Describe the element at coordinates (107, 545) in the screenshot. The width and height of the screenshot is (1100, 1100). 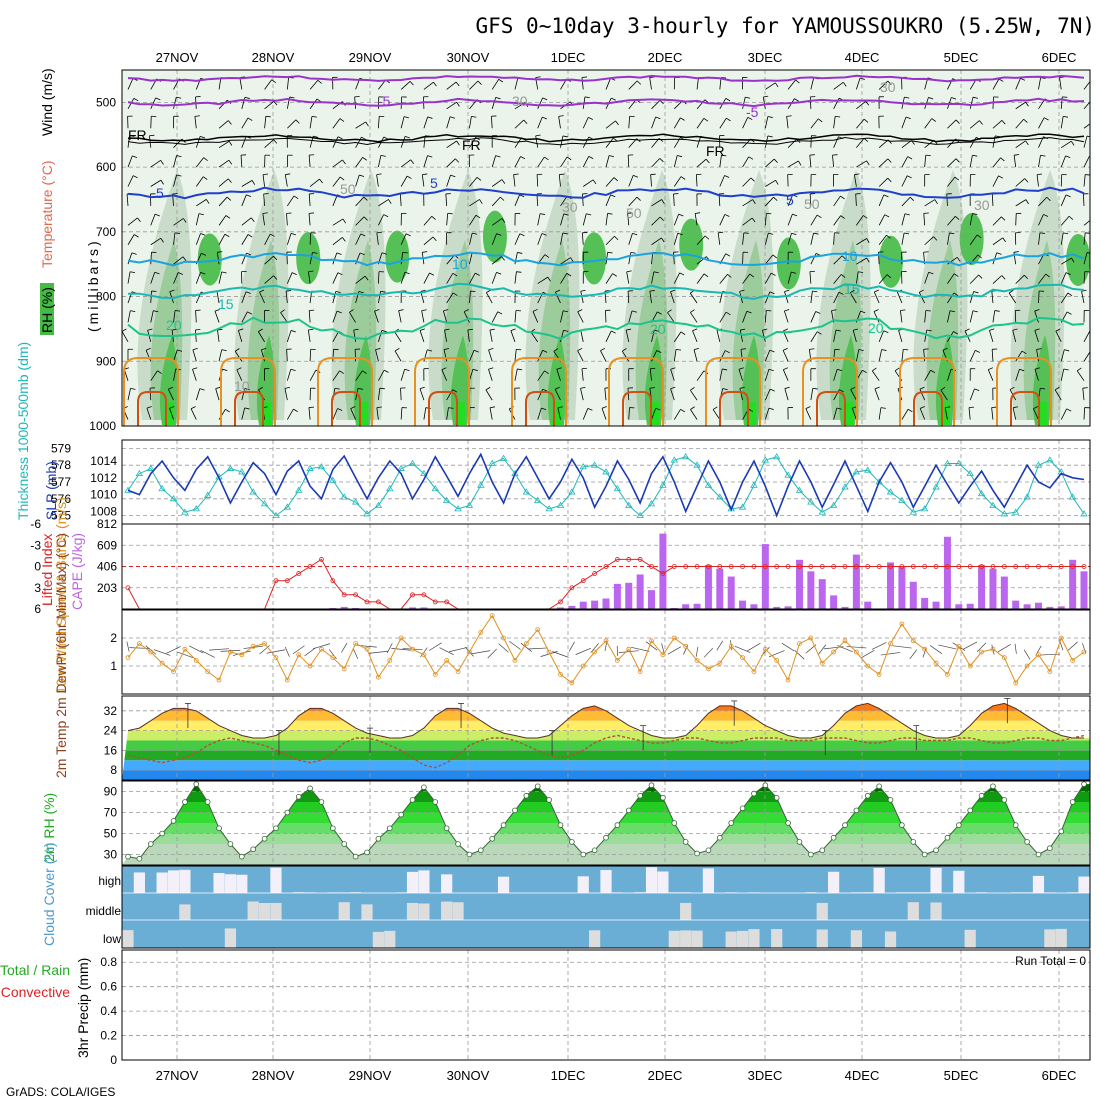
I see `cape-tick-label: 609` at that location.